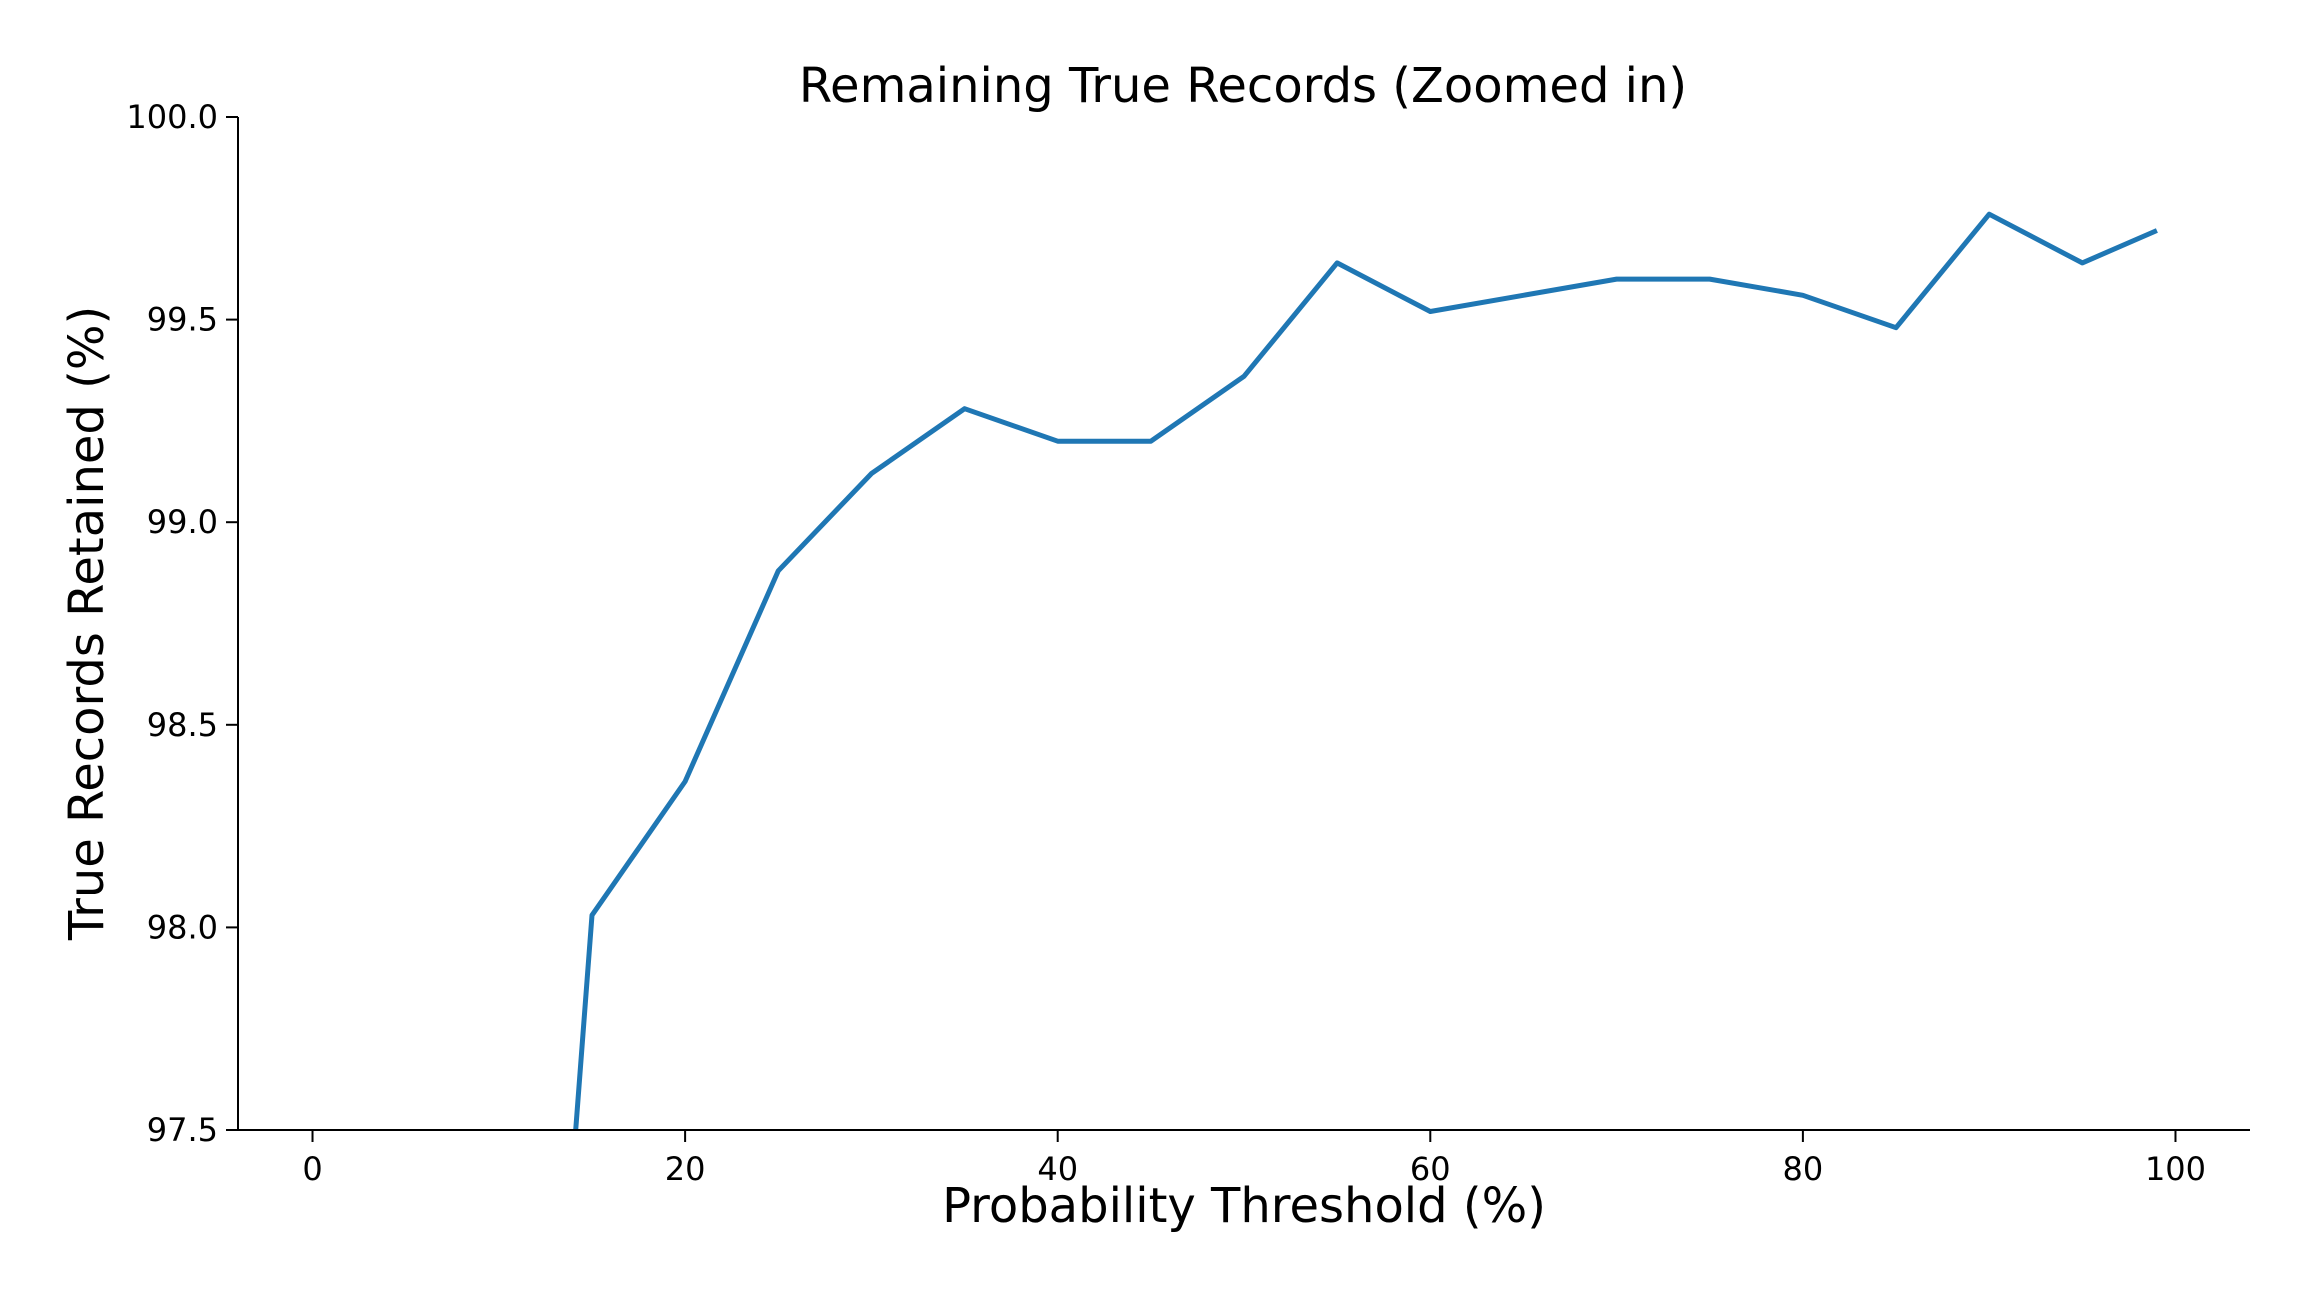  What do you see at coordinates (182, 927) in the screenshot?
I see `y-tick-label: 98.0` at bounding box center [182, 927].